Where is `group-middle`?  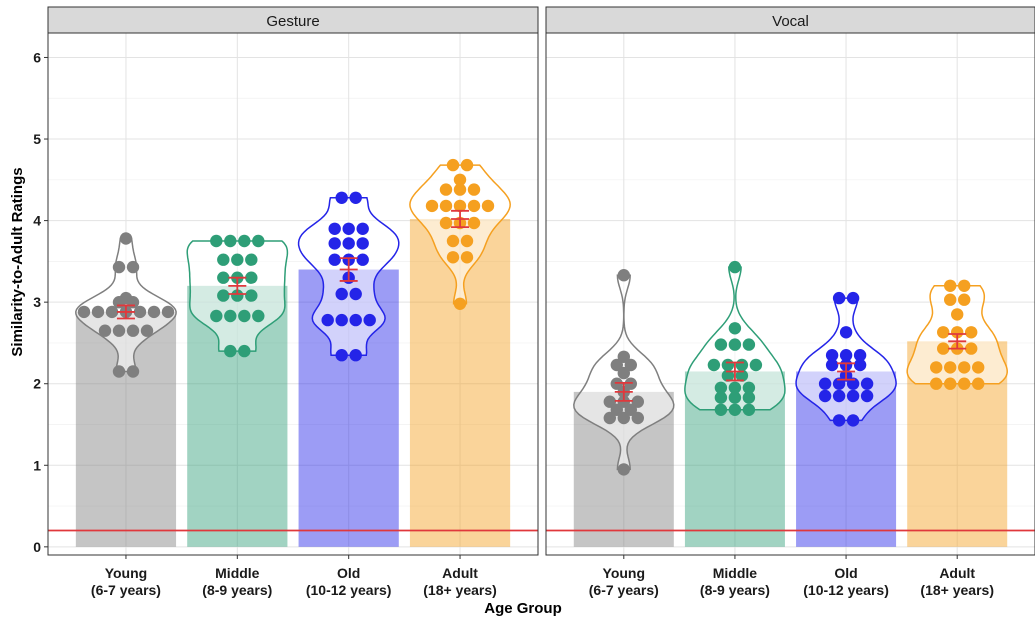 group-middle is located at coordinates (237, 390).